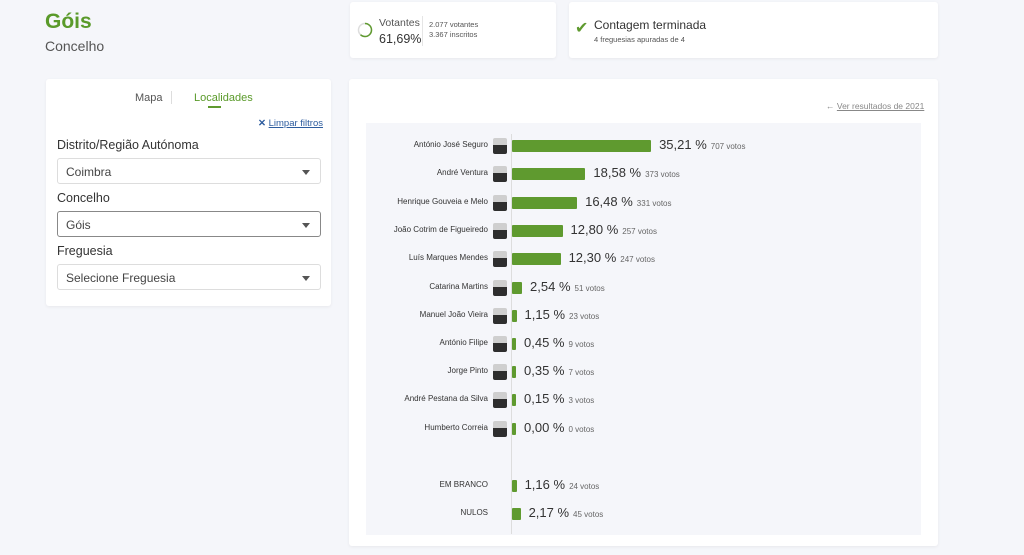 The image size is (1024, 555). Describe the element at coordinates (592, 257) in the screenshot. I see `result-percent: 12,30 %` at that location.